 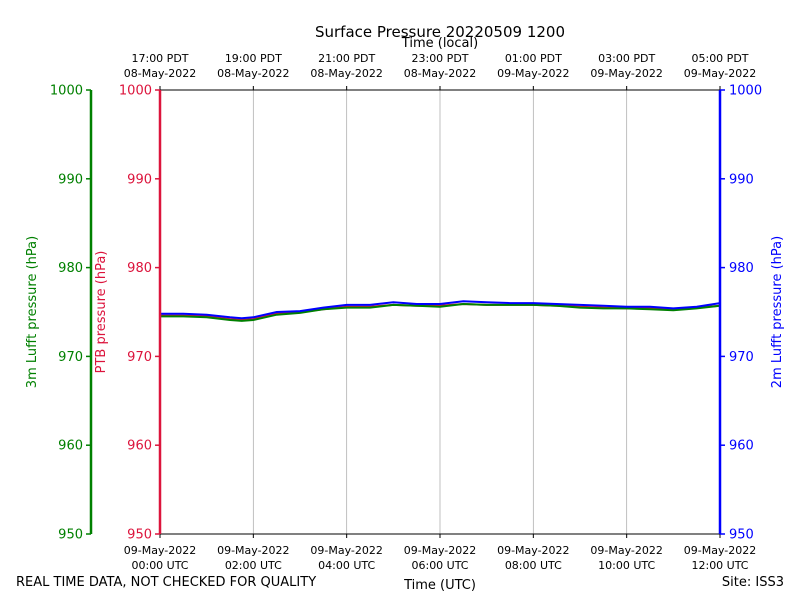 I want to click on top-tick-time-3: 23:00 PDT, so click(x=439, y=58).